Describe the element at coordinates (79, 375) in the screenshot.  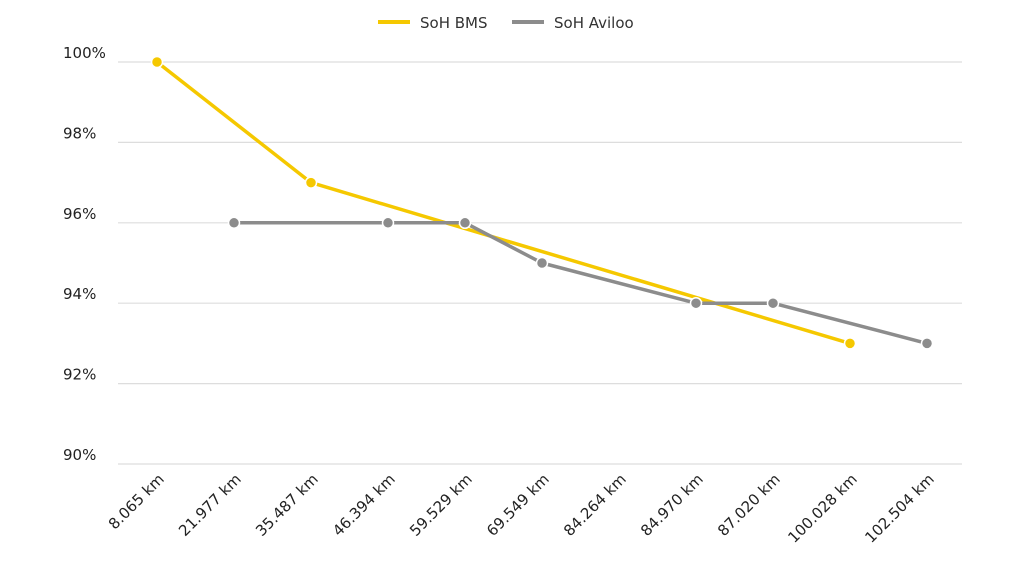
I see `y-tick-label: 92%` at that location.